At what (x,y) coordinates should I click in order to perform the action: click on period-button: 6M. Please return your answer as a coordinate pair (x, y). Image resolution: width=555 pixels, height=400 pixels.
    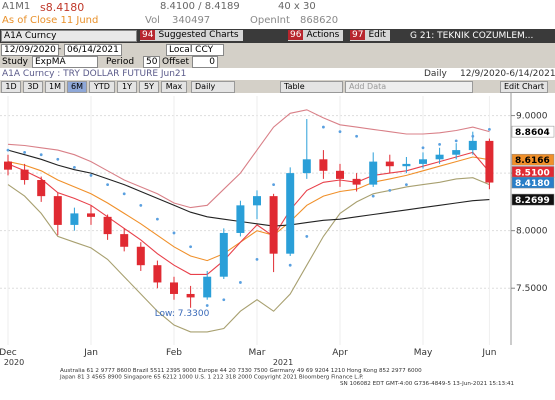
    Looking at the image, I should click on (77, 87).